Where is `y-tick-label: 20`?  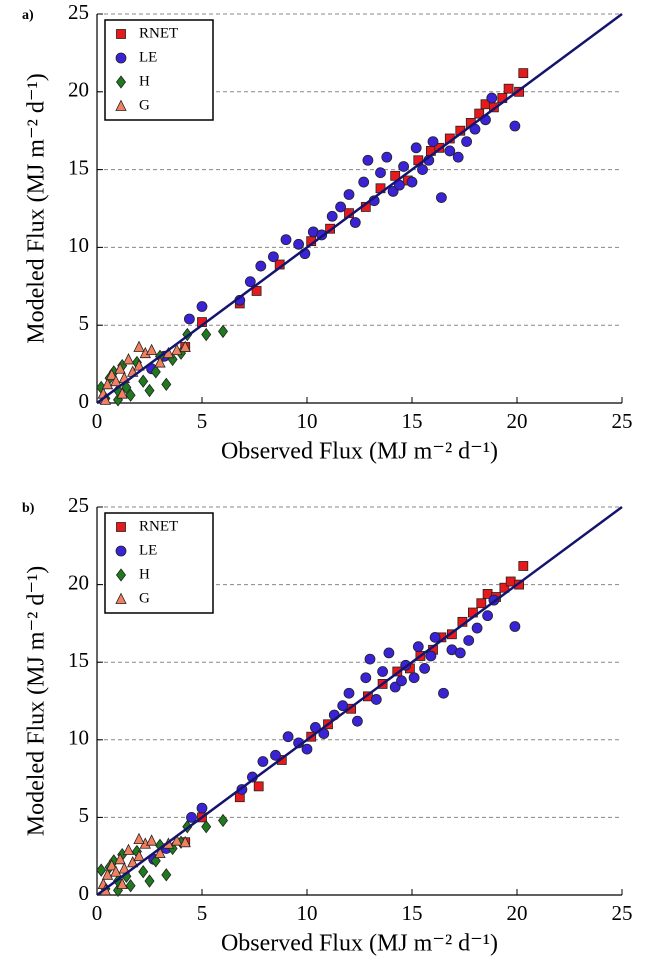
y-tick-label: 20 is located at coordinates (78, 90).